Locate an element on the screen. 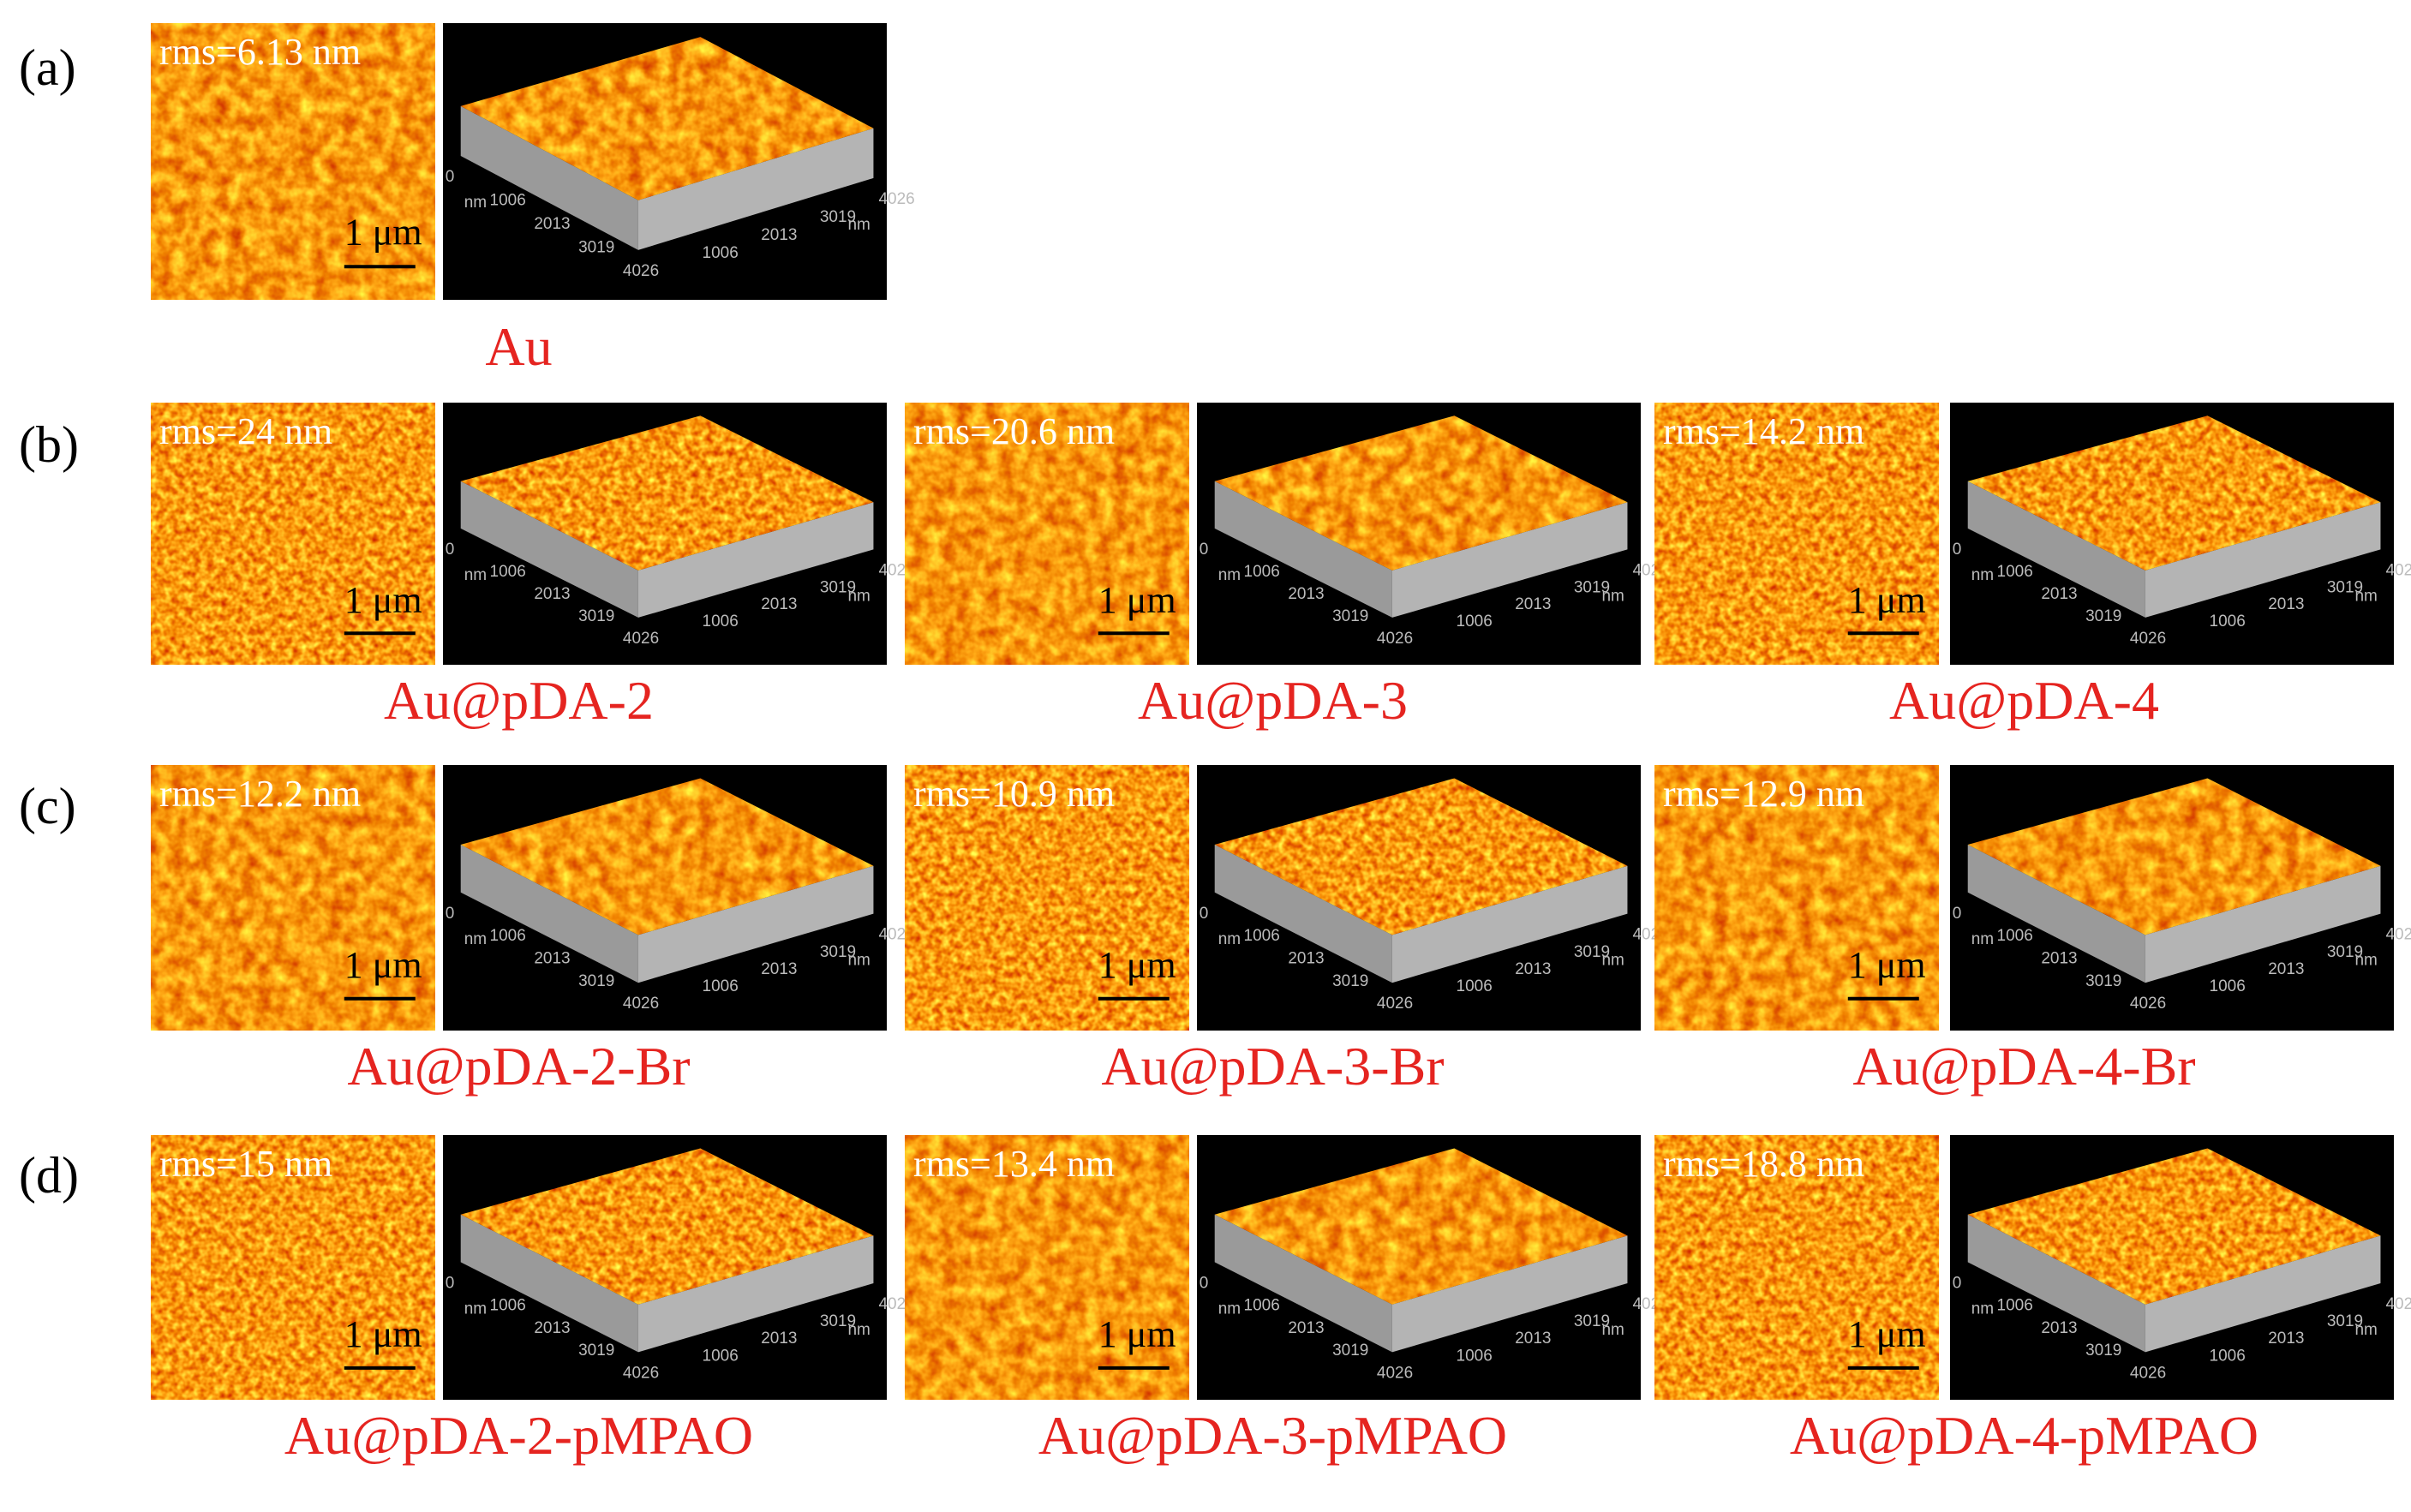  rms-label: rms=14.2 nm is located at coordinates (1763, 431).